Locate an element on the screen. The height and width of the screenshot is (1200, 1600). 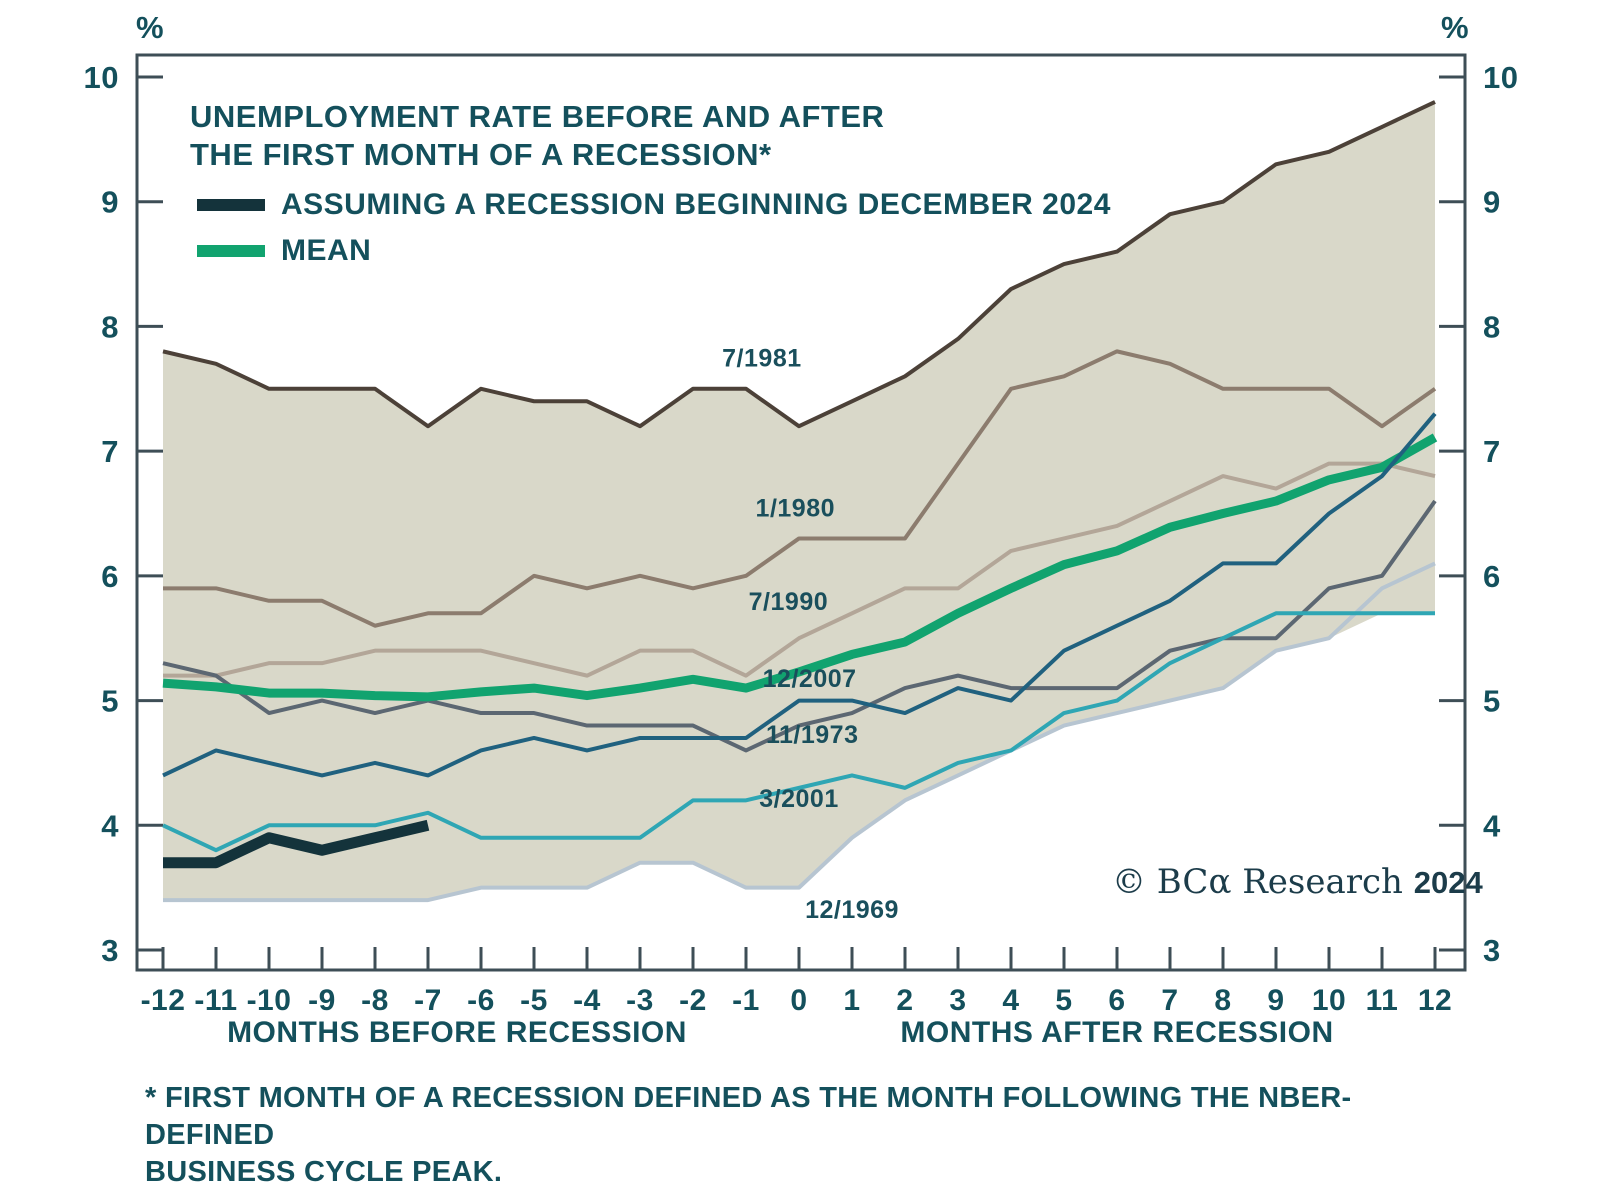
scenario-line-swatch is located at coordinates (231, 205).